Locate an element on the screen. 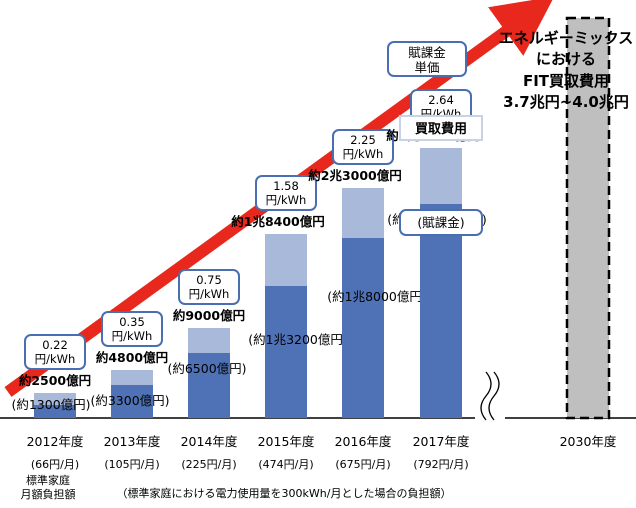  total-label-1: 約4800億円 is located at coordinates (132, 357).